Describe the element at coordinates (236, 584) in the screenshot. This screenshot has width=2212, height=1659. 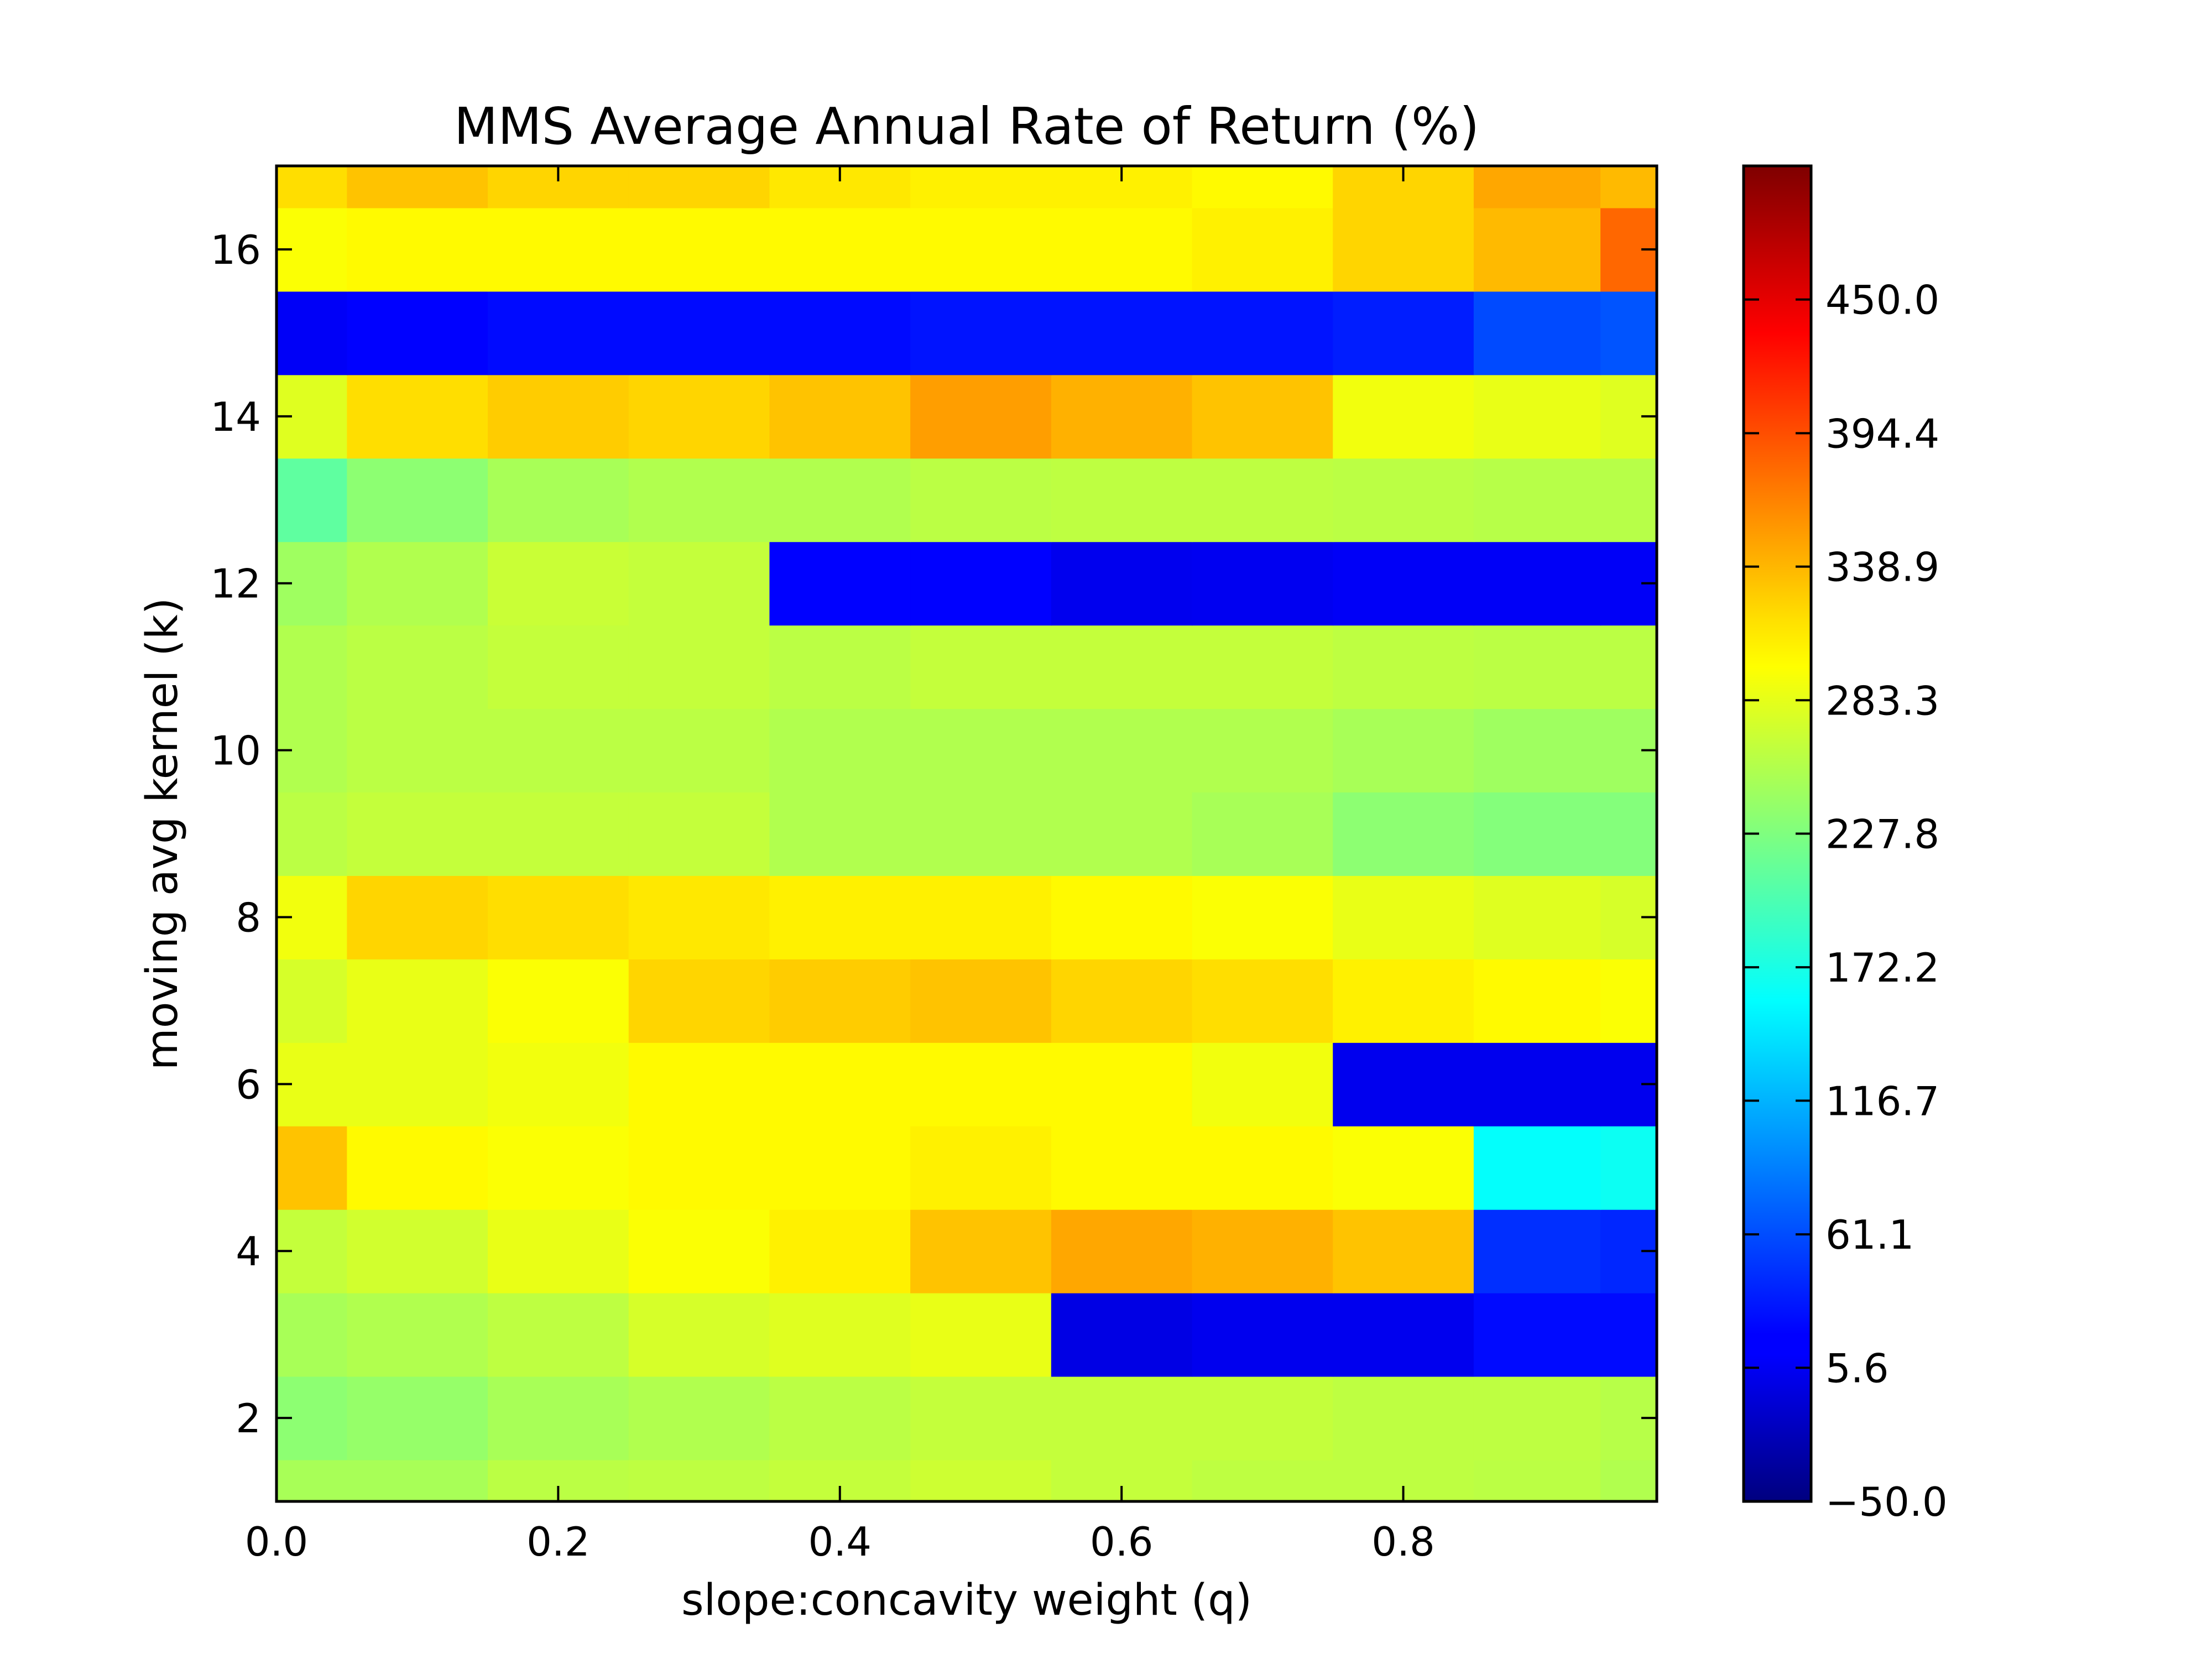
I see `y-tick-label: 12` at that location.